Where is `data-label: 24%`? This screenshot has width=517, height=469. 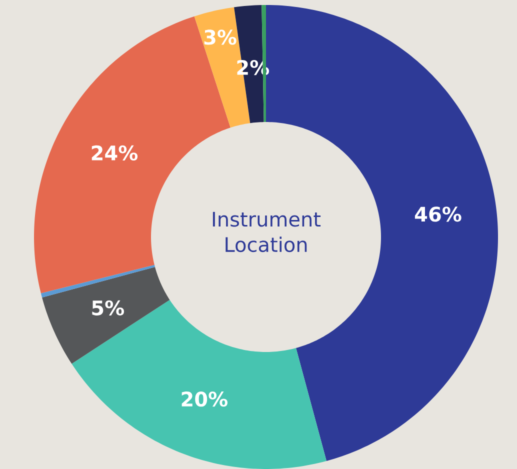 data-label: 24% is located at coordinates (115, 153).